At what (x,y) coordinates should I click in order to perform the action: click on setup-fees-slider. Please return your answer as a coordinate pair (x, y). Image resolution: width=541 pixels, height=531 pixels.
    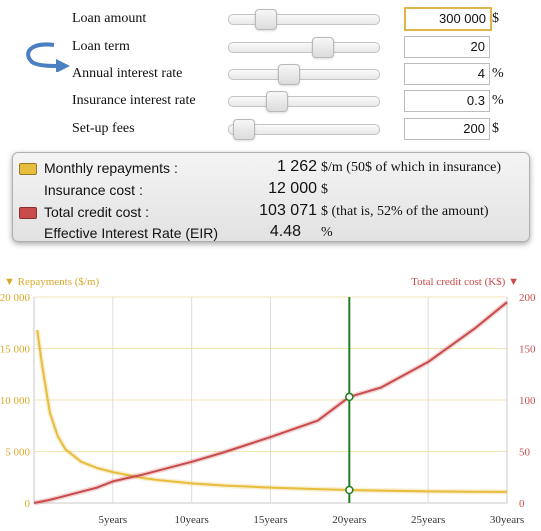
    Looking at the image, I should click on (304, 129).